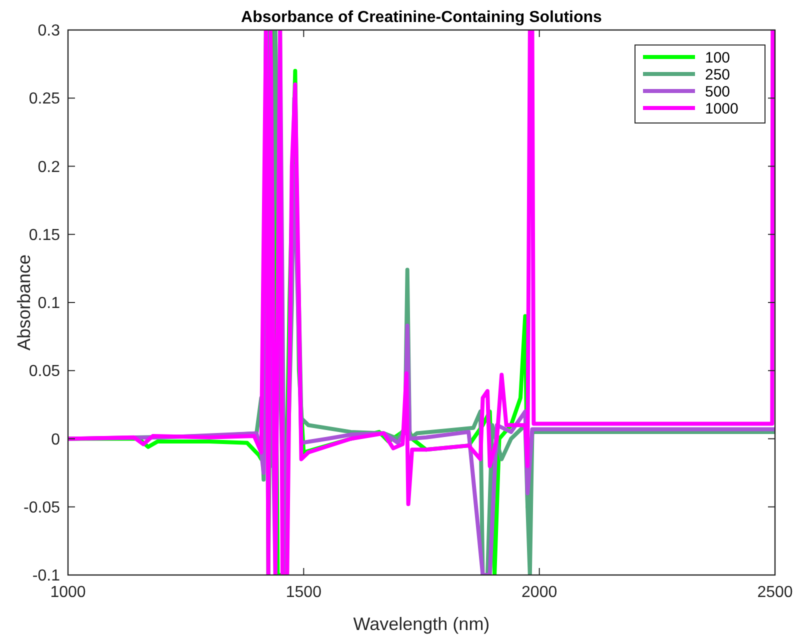  Describe the element at coordinates (49, 31) in the screenshot. I see `y-tick-label: 0.3` at that location.